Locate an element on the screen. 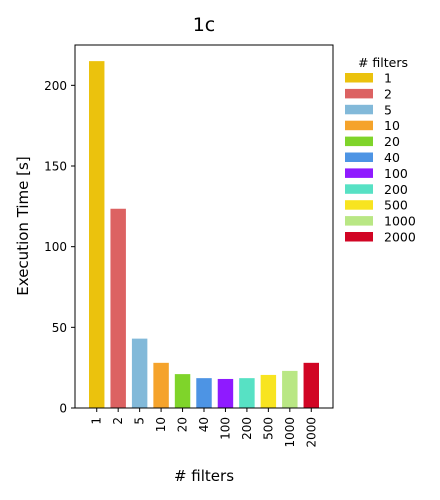  x-tick-label-100: 100 is located at coordinates (225, 428).